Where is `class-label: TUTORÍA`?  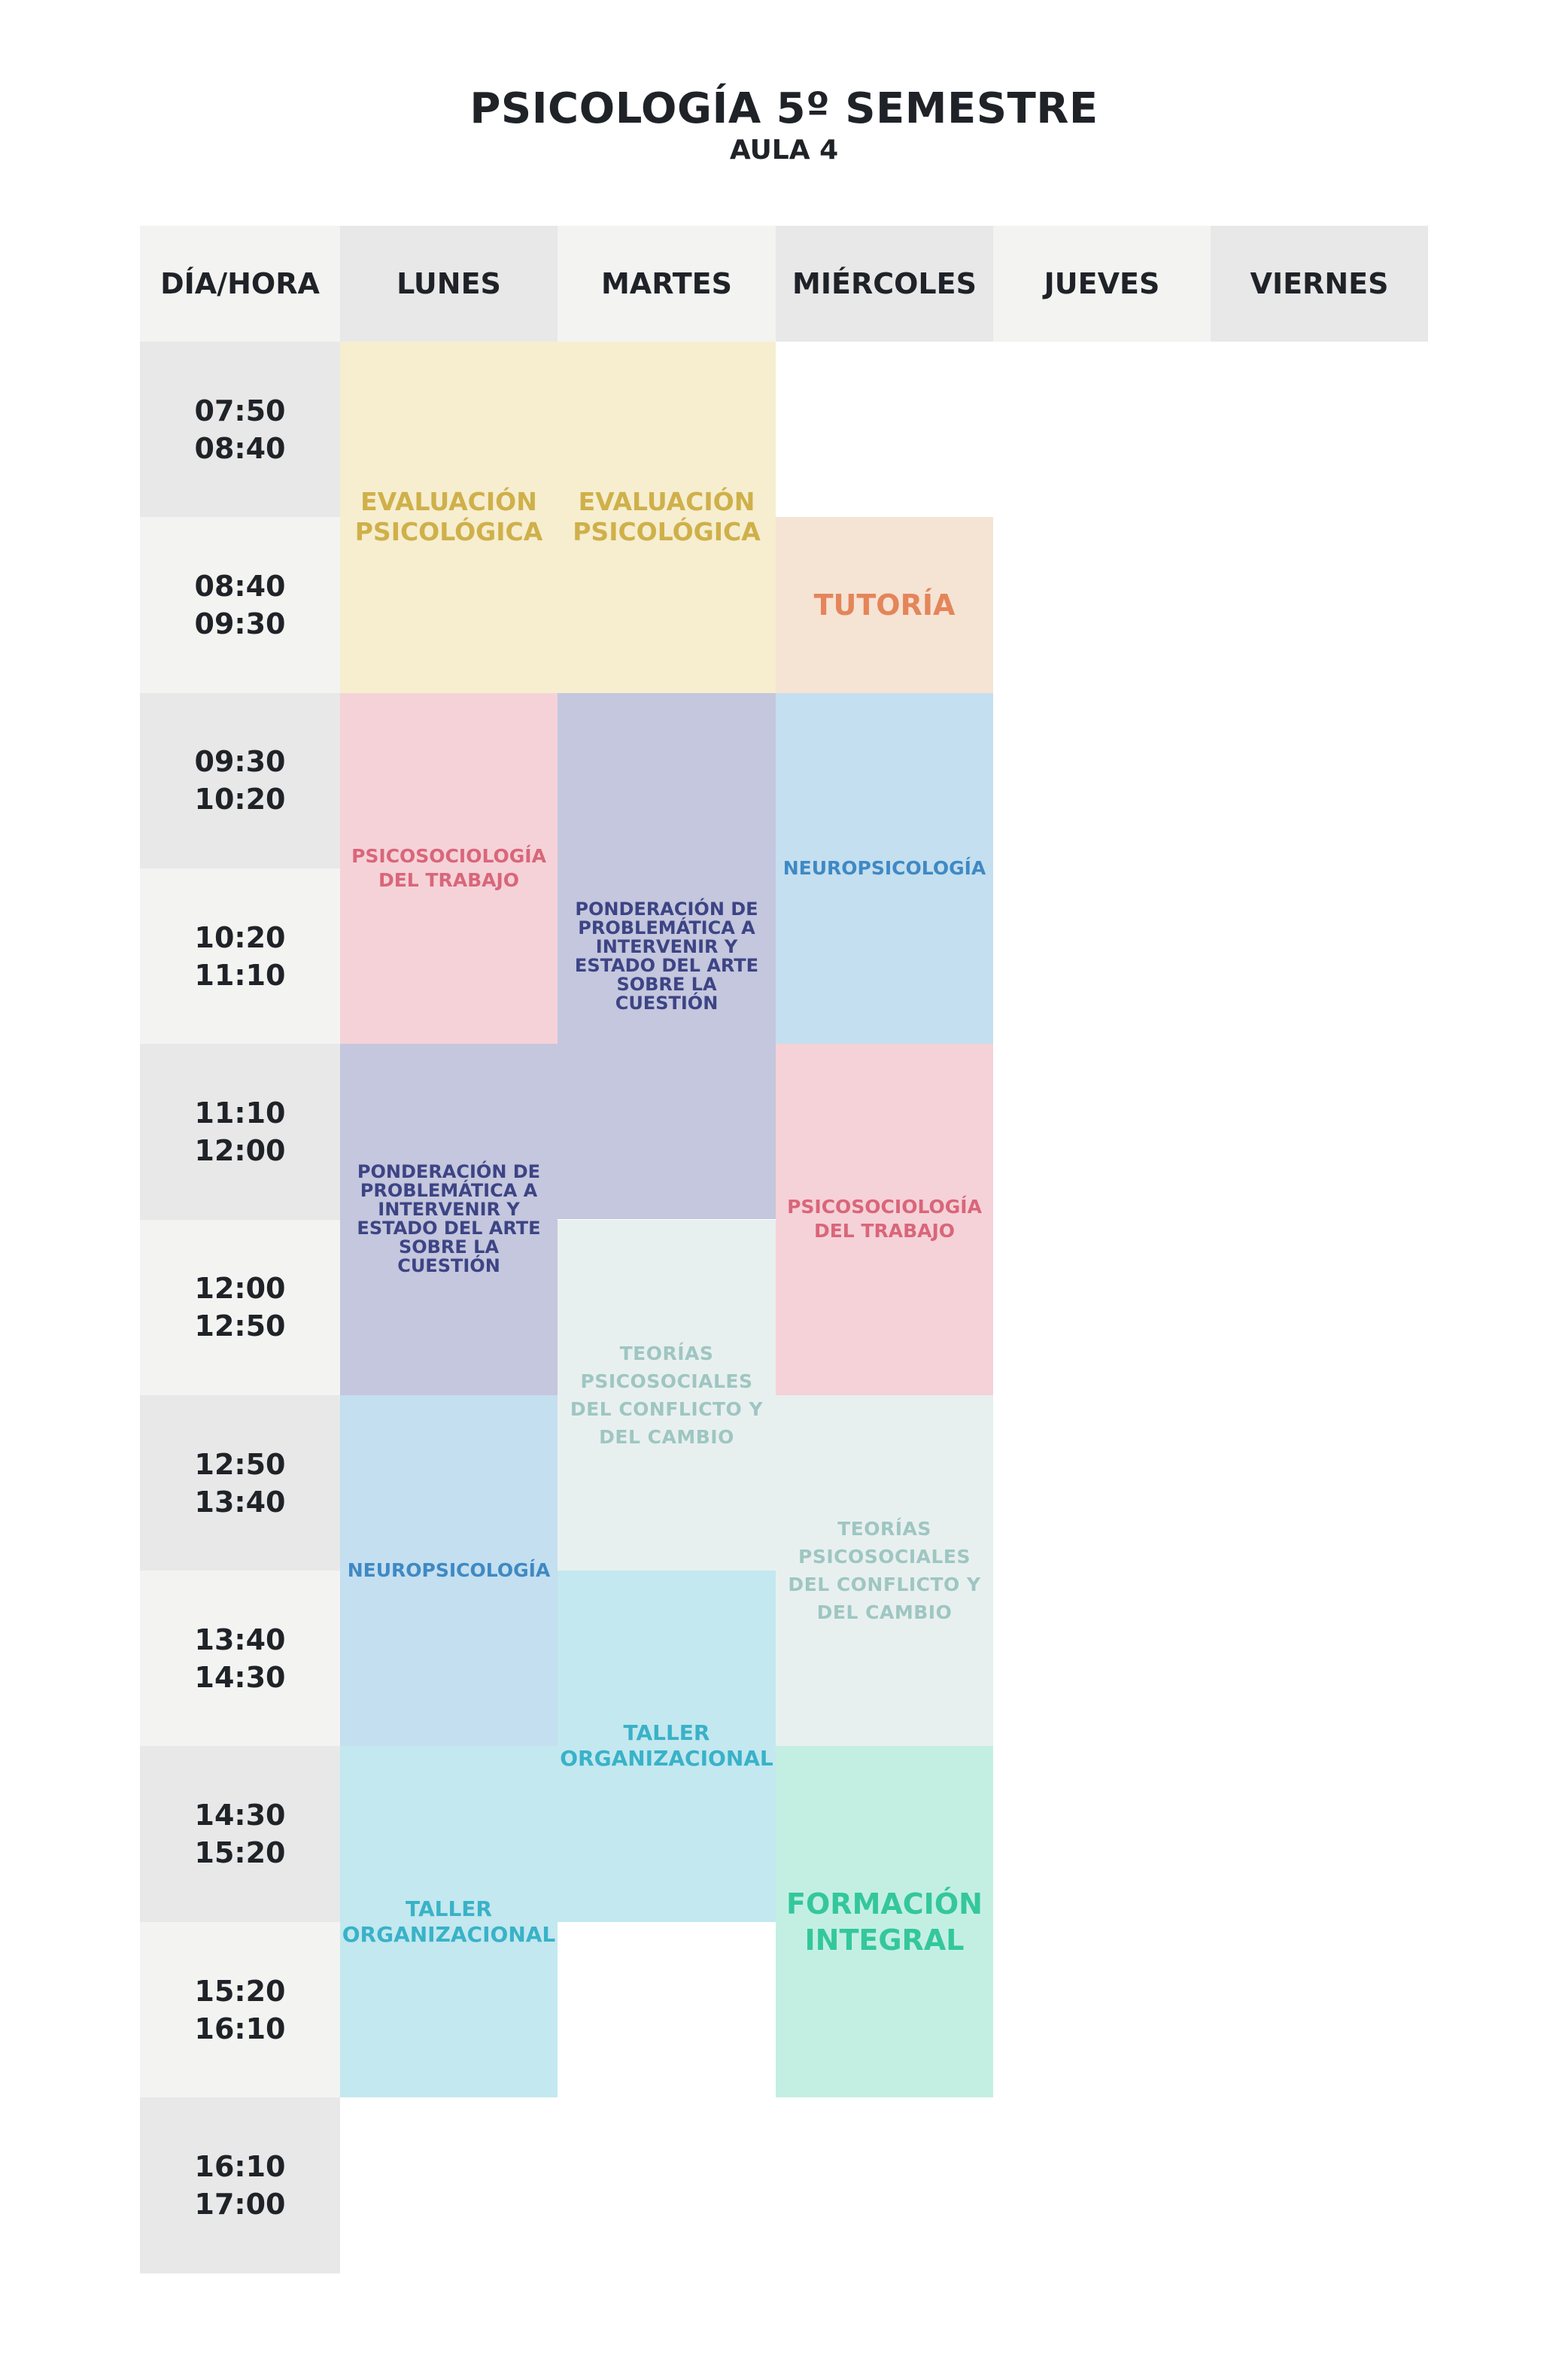
class-label: TUTORÍA is located at coordinates (885, 605).